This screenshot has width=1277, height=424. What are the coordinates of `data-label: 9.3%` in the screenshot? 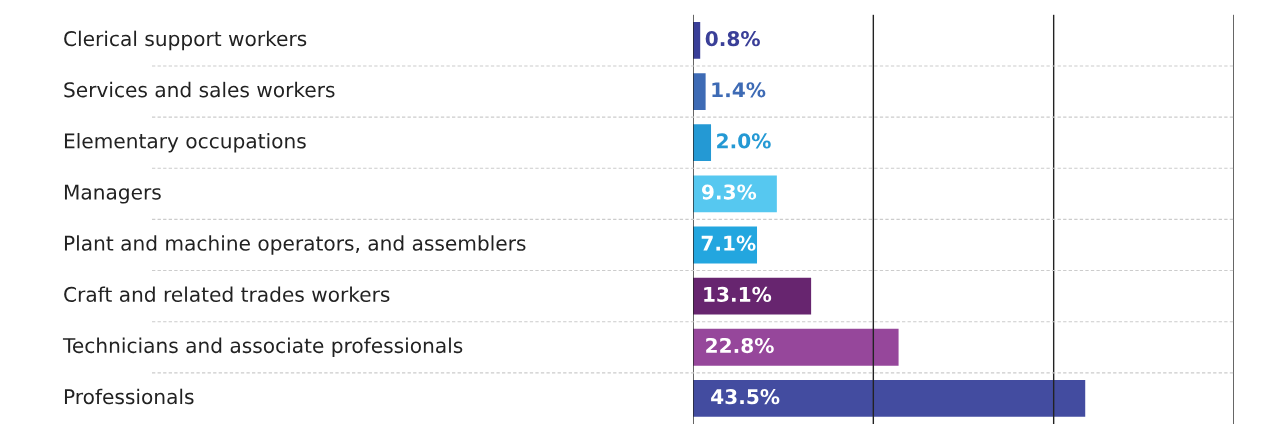 It's located at (729, 192).